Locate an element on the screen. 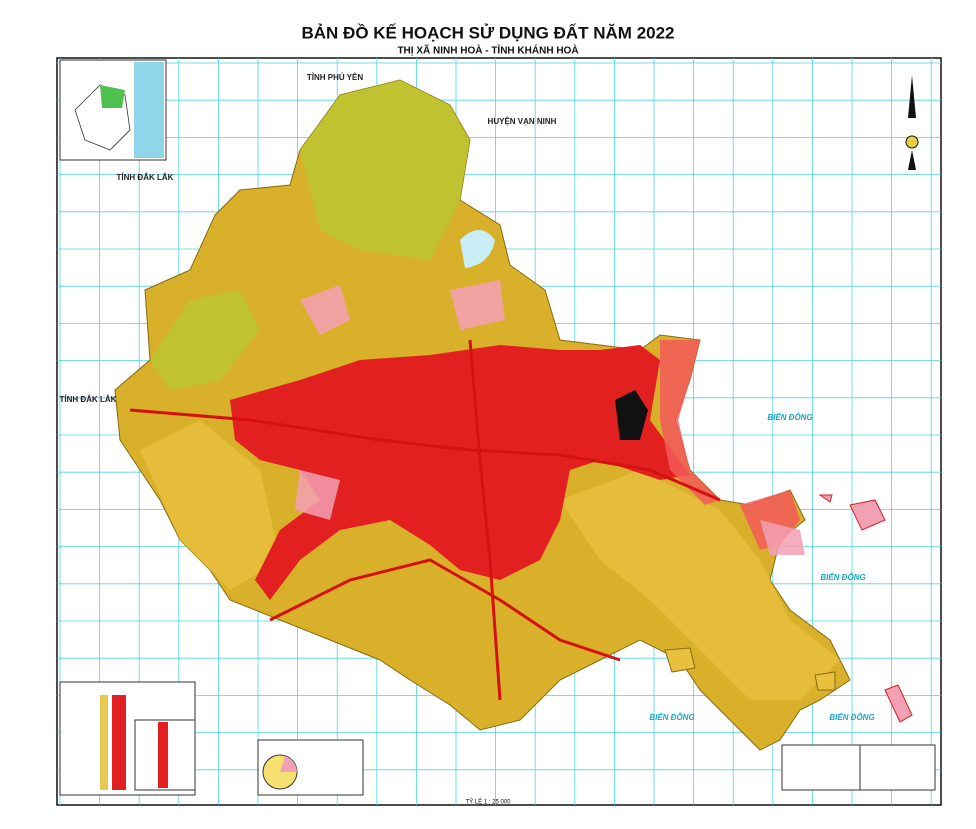 The width and height of the screenshot is (976, 829). upland-area is located at coordinates (310, 235).